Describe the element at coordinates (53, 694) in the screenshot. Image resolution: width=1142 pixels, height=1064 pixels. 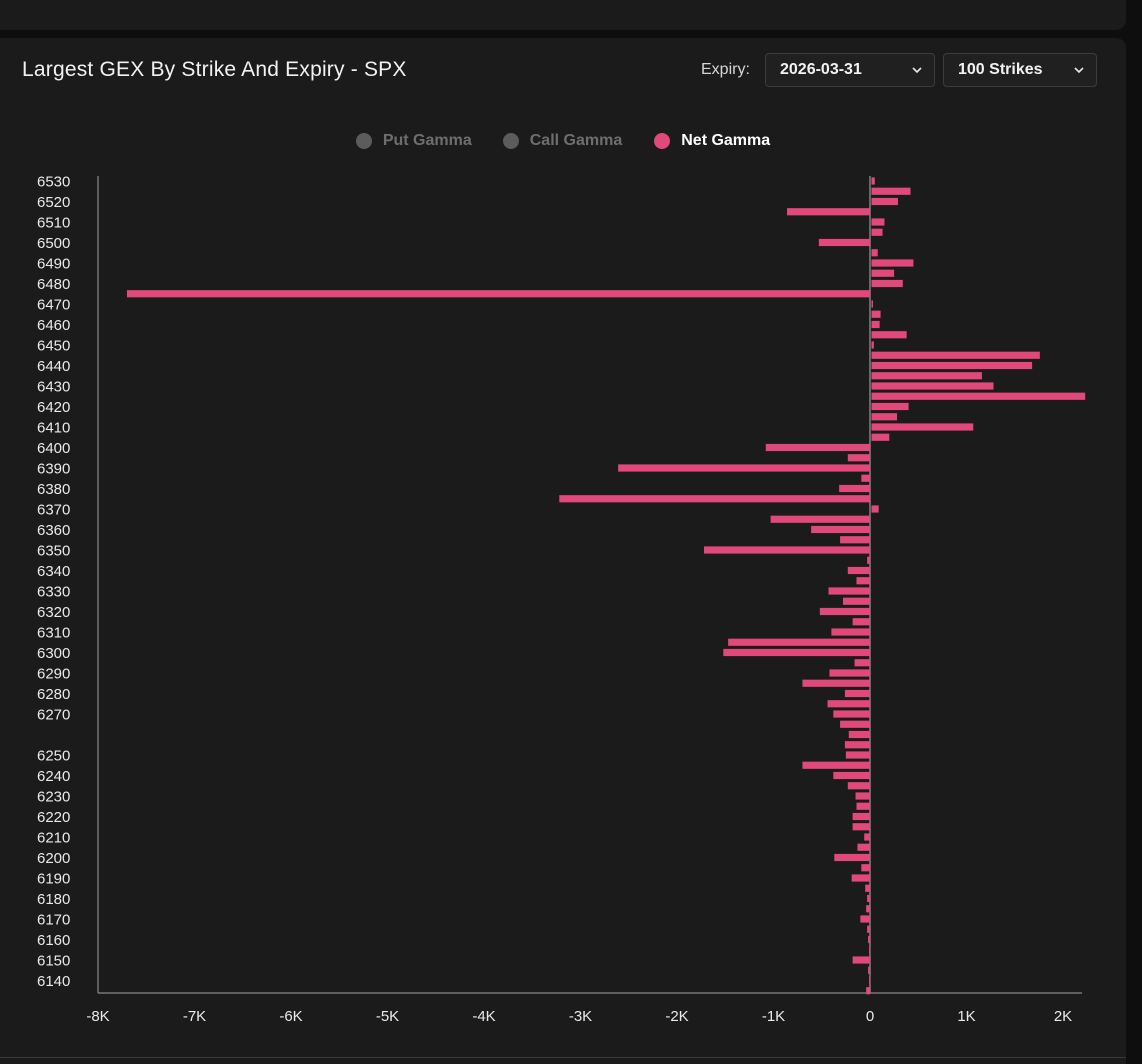
I see `y-tick-label: 6280` at that location.